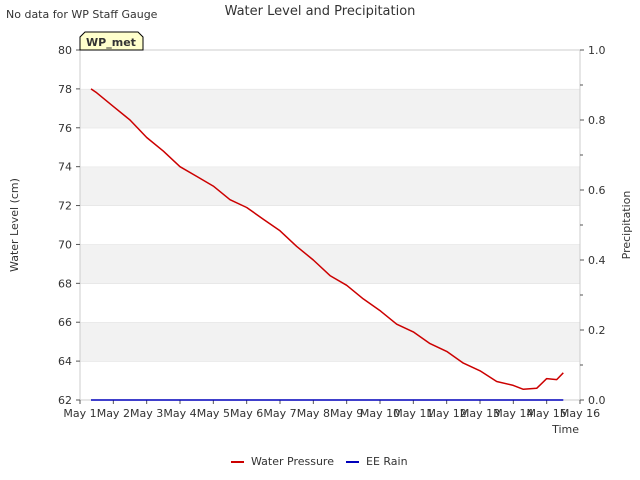  I want to click on x-tick-label: May 9, so click(346, 413).